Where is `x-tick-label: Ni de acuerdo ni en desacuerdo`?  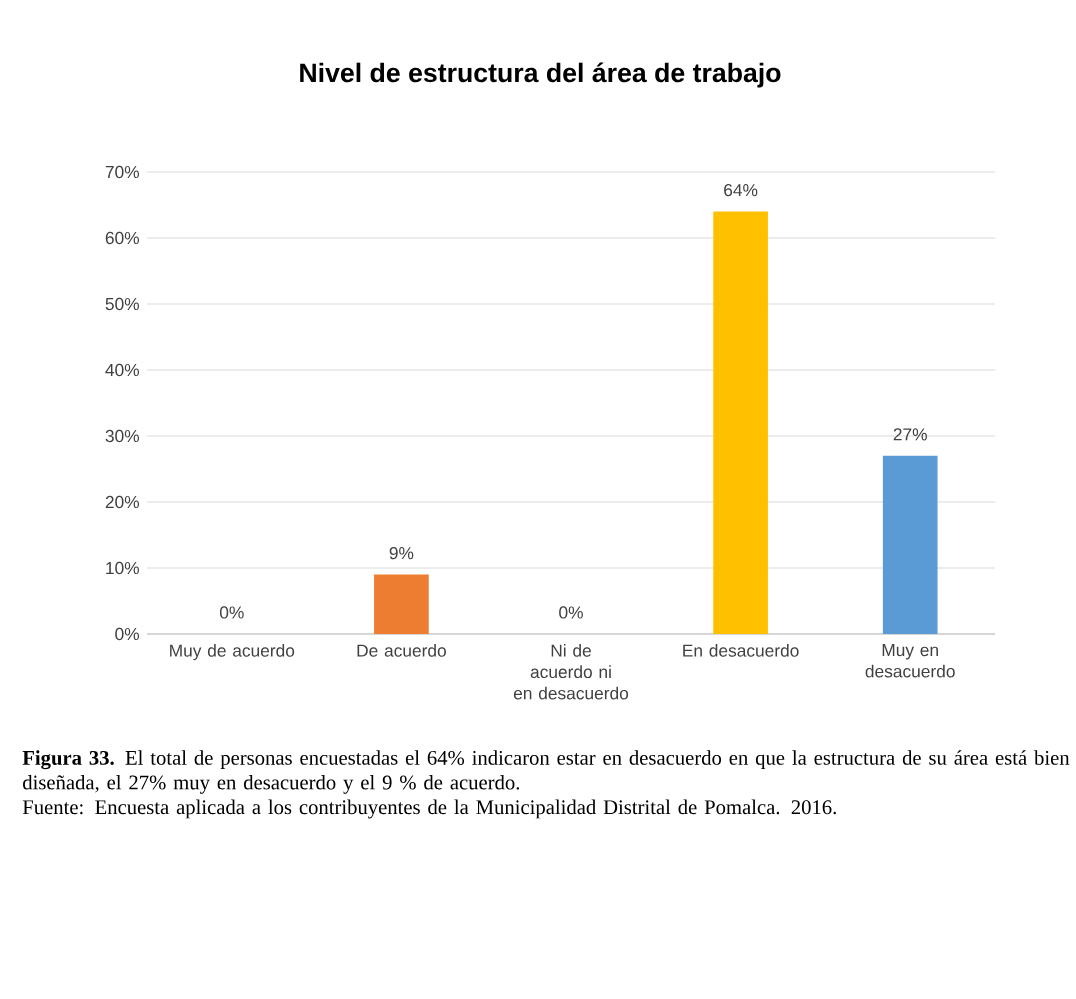 x-tick-label: Ni de acuerdo ni en desacuerdo is located at coordinates (571, 672).